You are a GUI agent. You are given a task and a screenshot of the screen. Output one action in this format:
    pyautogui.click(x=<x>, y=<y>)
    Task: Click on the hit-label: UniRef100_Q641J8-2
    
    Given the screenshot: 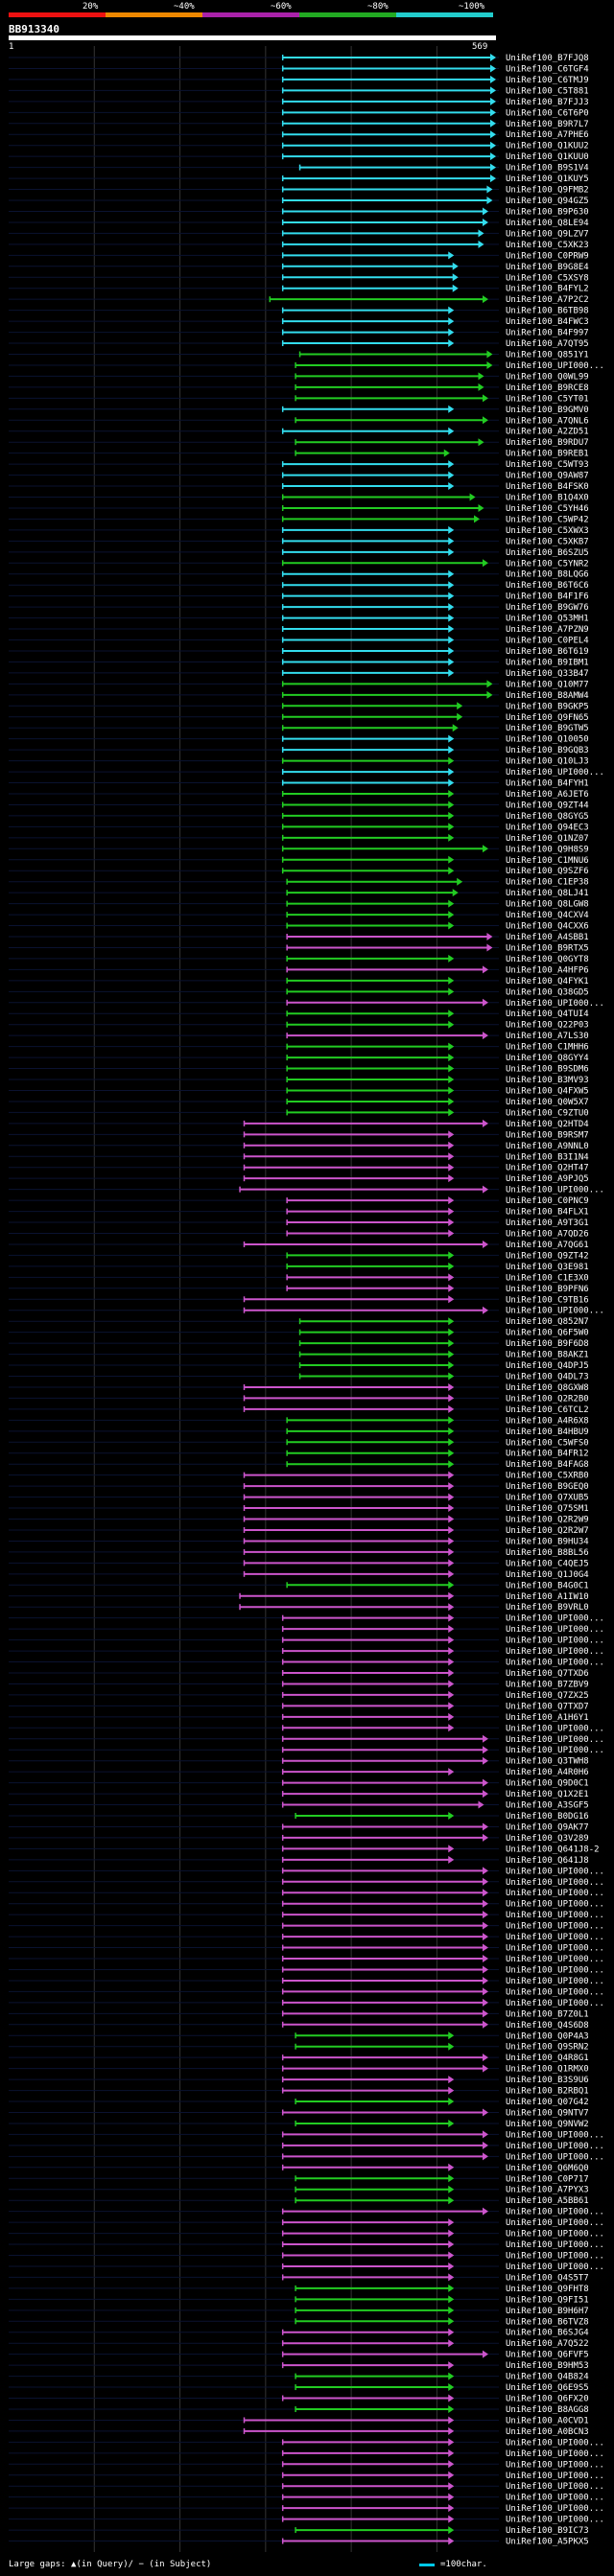 What is the action you would take?
    pyautogui.click(x=553, y=1850)
    